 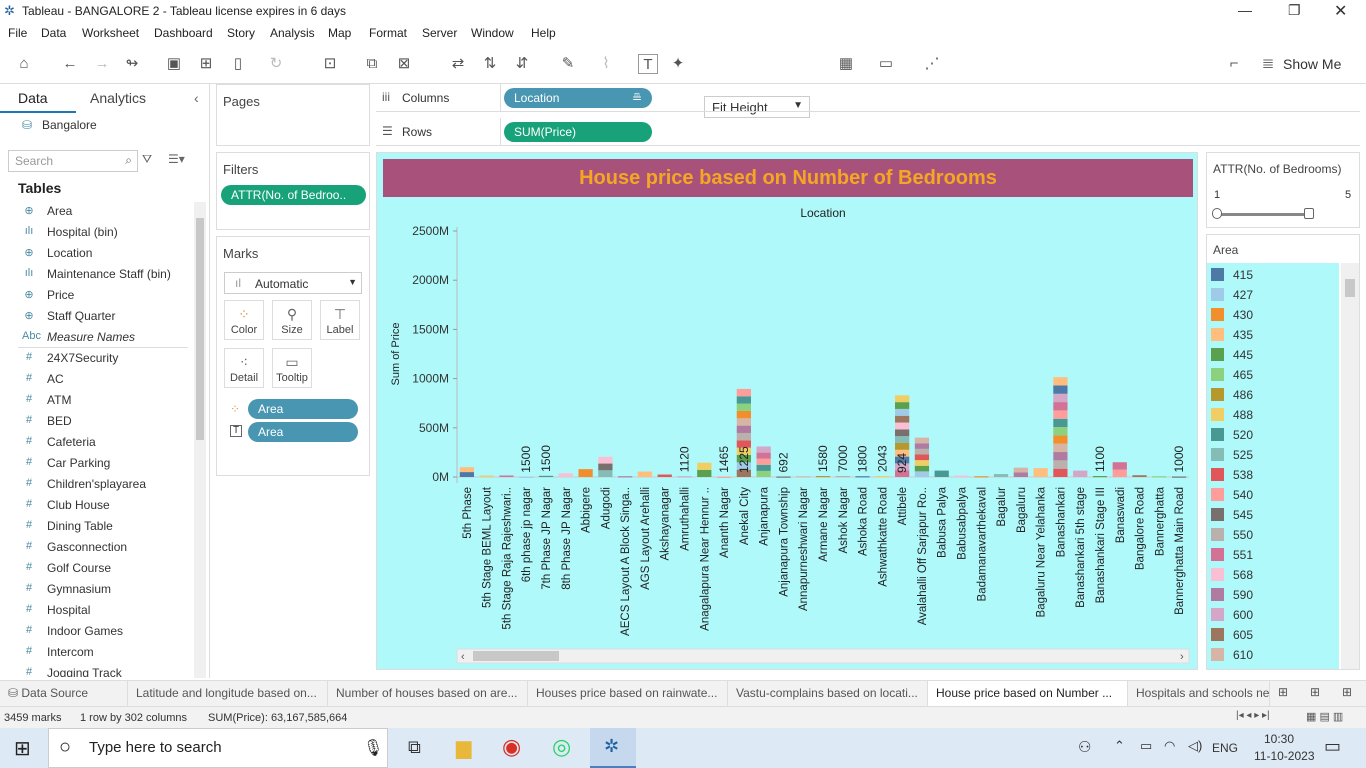 What do you see at coordinates (823, 656) in the screenshot?
I see `horizontal-scrollbar` at bounding box center [823, 656].